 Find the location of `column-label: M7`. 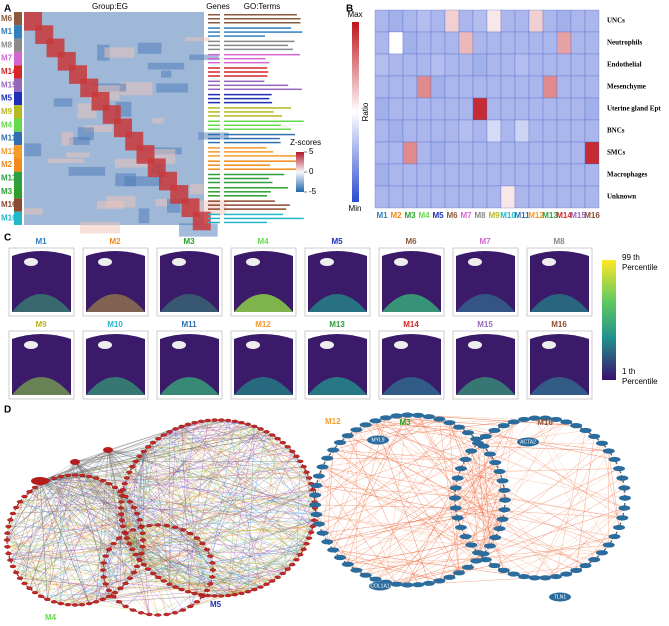

column-label: M7 is located at coordinates (466, 215).